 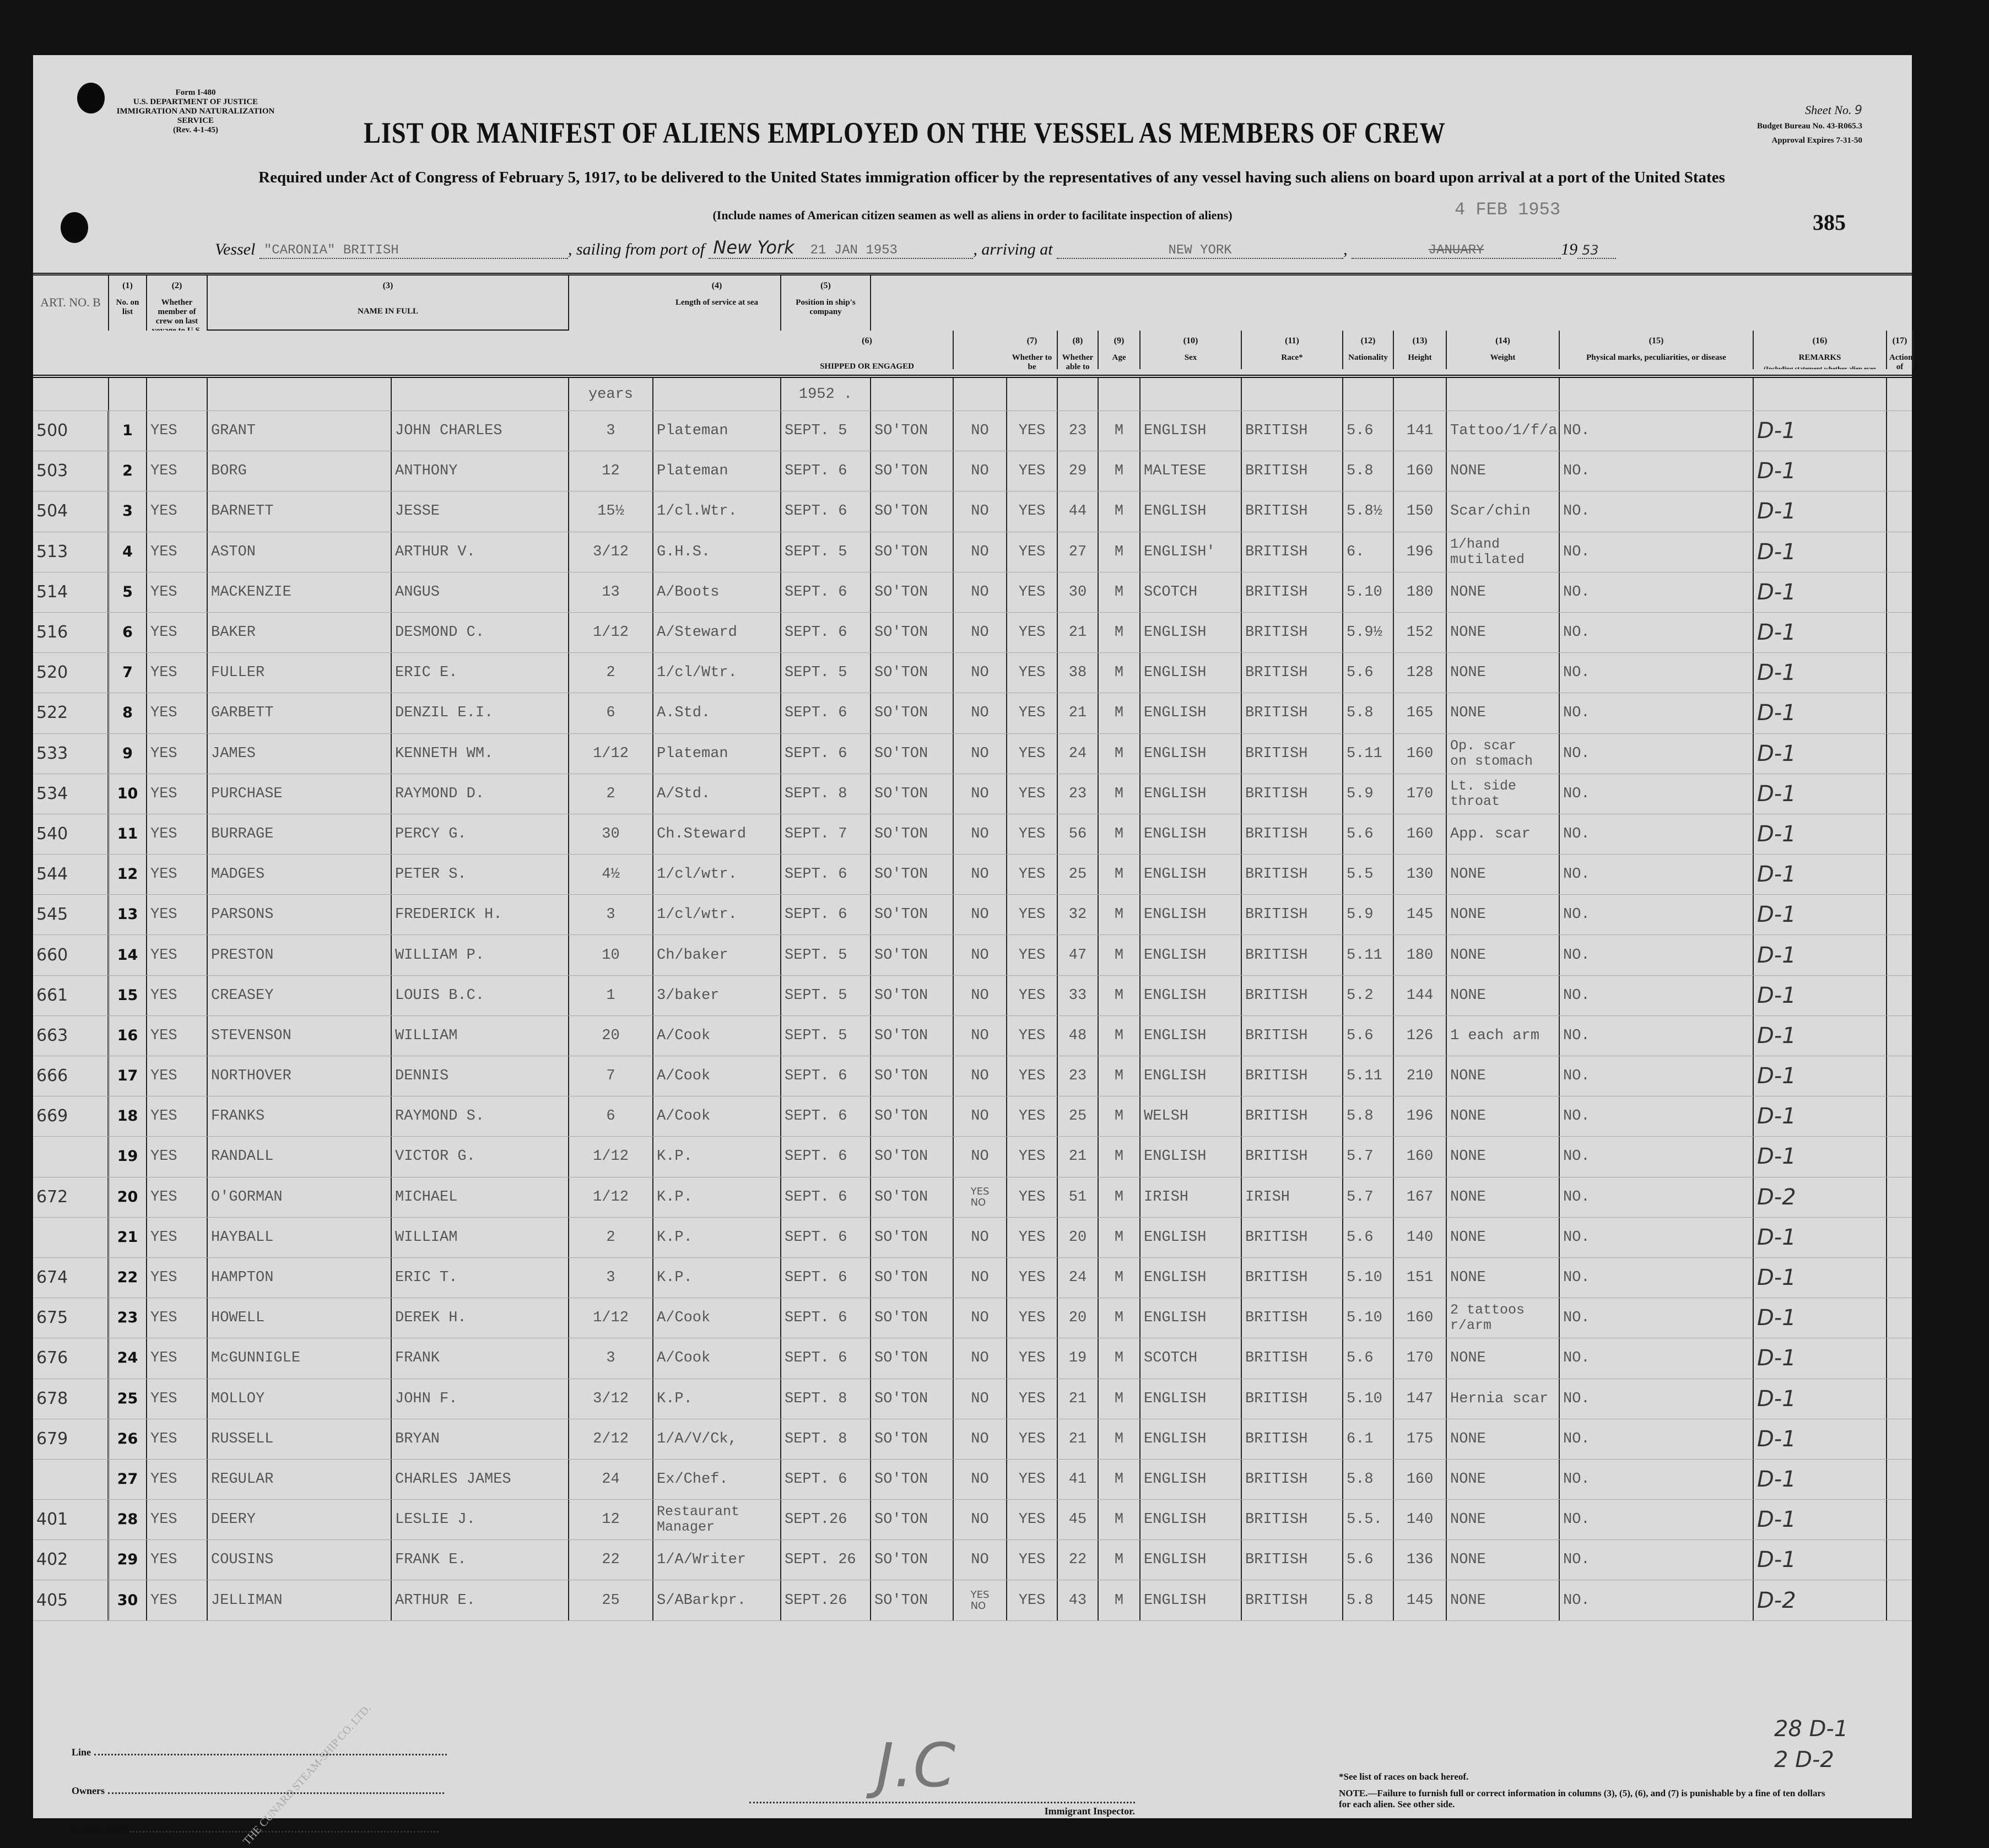 I want to click on column-header: (10) Sex, so click(x=1192, y=350).